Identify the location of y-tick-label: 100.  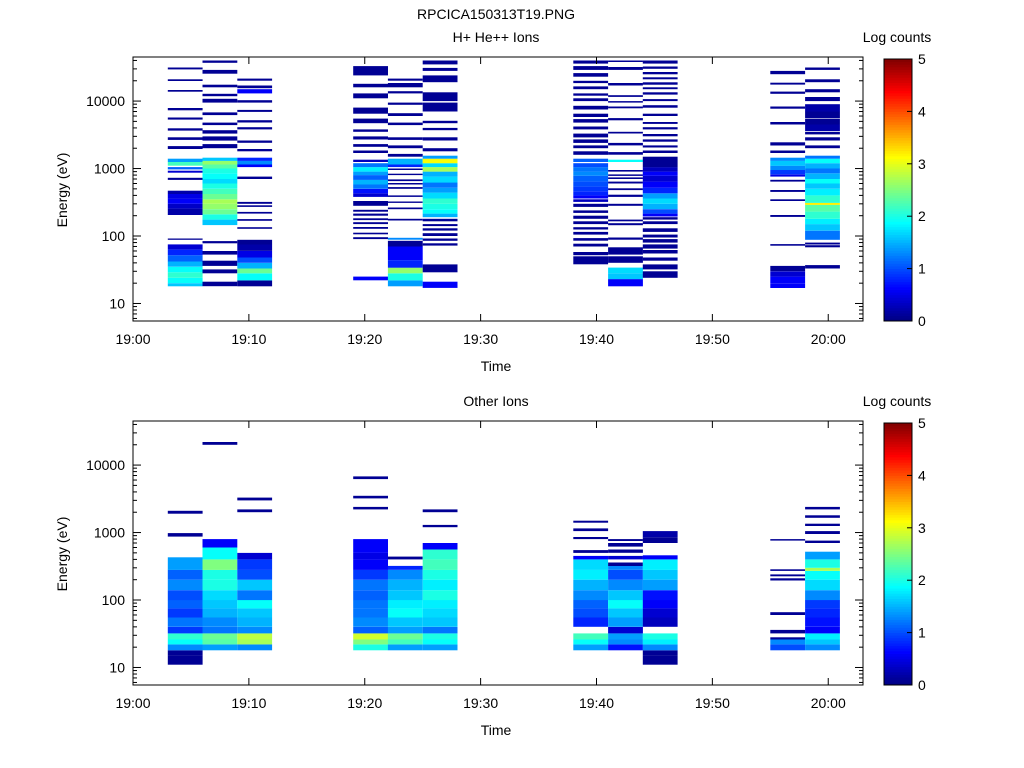
(114, 600).